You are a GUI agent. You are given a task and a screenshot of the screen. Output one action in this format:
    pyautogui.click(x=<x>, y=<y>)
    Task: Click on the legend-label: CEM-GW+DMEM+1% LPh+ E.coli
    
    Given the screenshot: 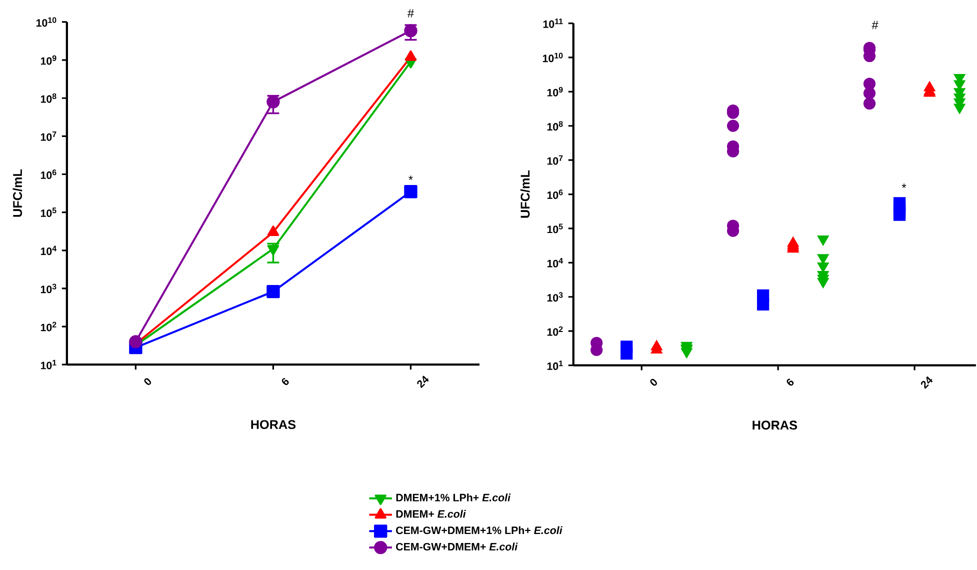 What is the action you would take?
    pyautogui.click(x=479, y=530)
    